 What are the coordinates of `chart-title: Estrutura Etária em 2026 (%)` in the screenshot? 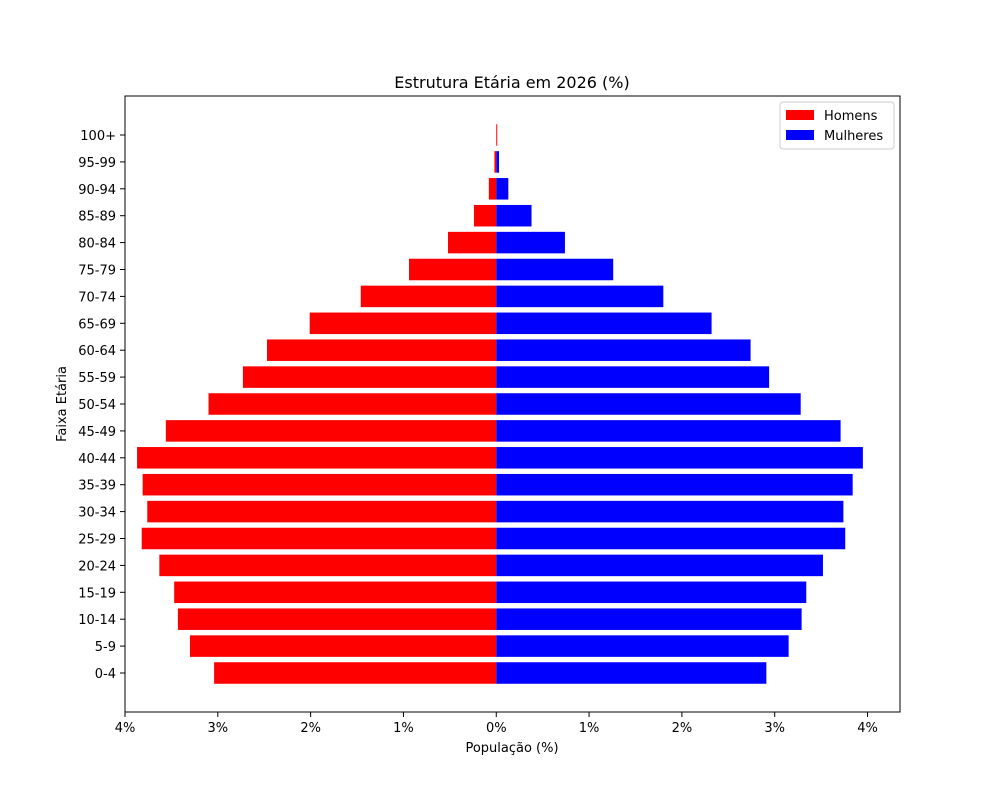 It's located at (511, 82).